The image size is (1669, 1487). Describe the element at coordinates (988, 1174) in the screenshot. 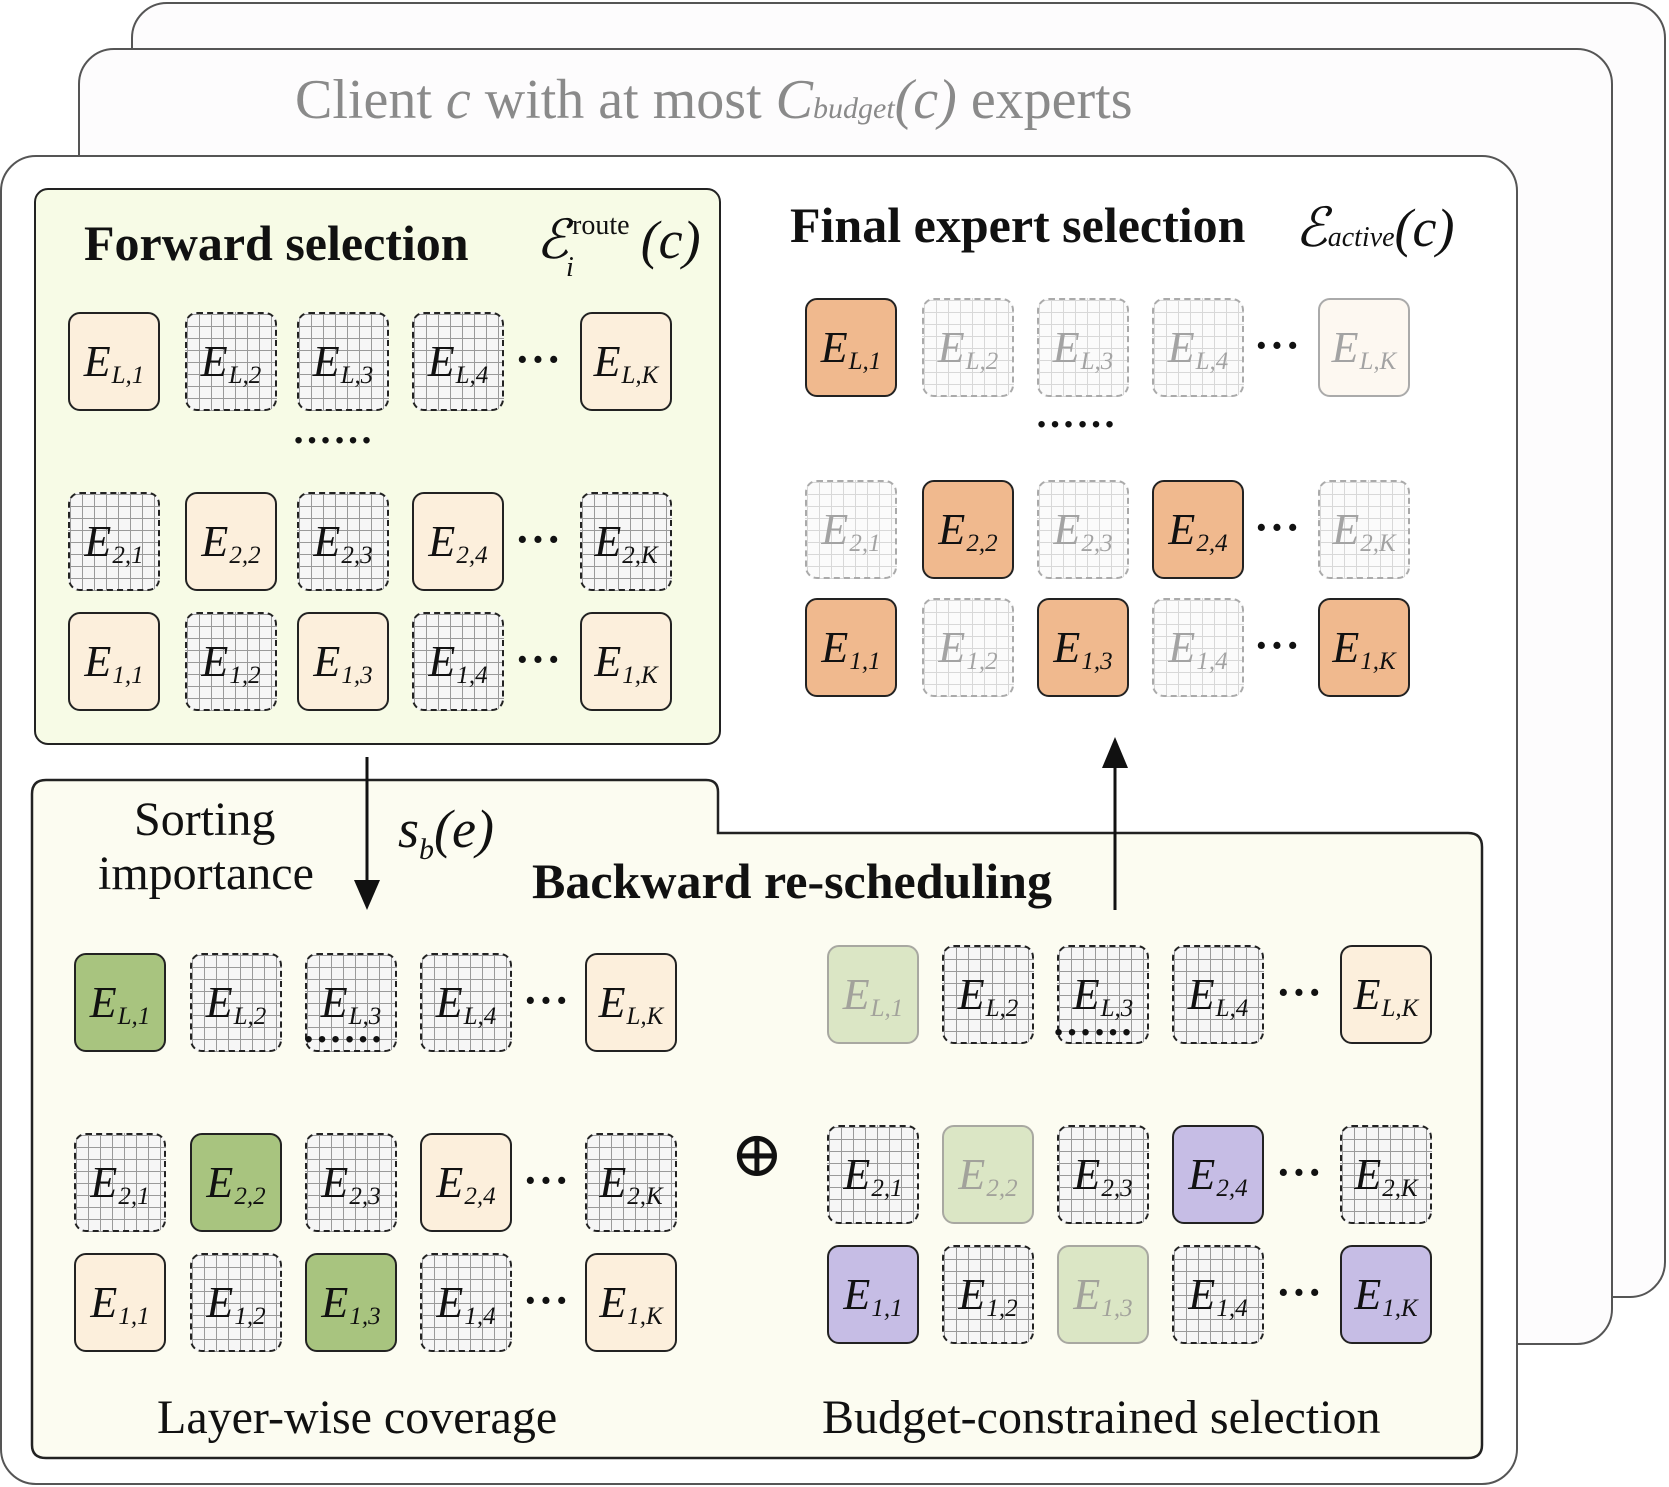

I see `budget-expert-2-2: E 2,2` at that location.